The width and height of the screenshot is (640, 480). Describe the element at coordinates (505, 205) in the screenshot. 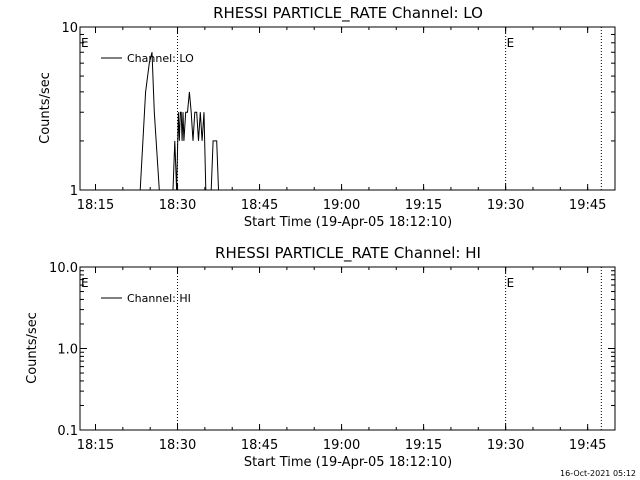

I see `panel-lo-x-tick-label: 19:30` at that location.